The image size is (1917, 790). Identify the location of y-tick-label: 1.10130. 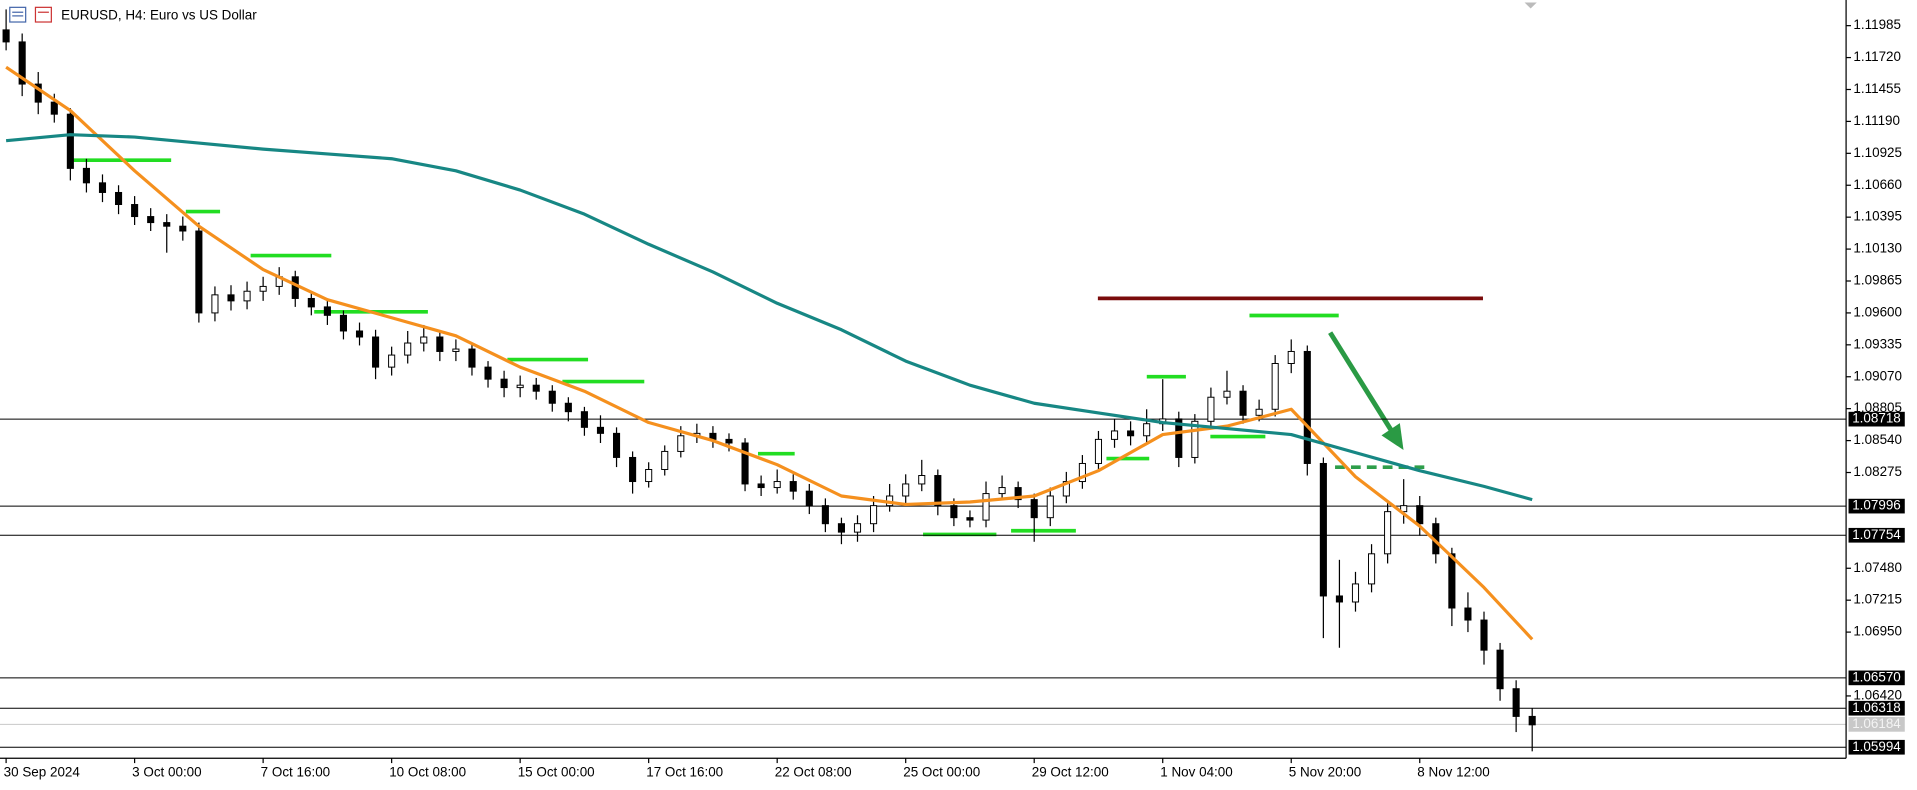
(1877, 248).